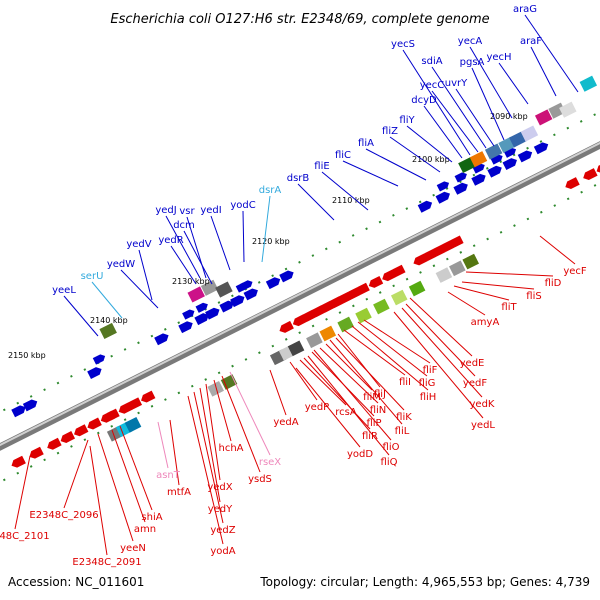 The height and width of the screenshot is (600, 600). What do you see at coordinates (360, 454) in the screenshot?
I see `gene-label-yodd: yodD` at bounding box center [360, 454].